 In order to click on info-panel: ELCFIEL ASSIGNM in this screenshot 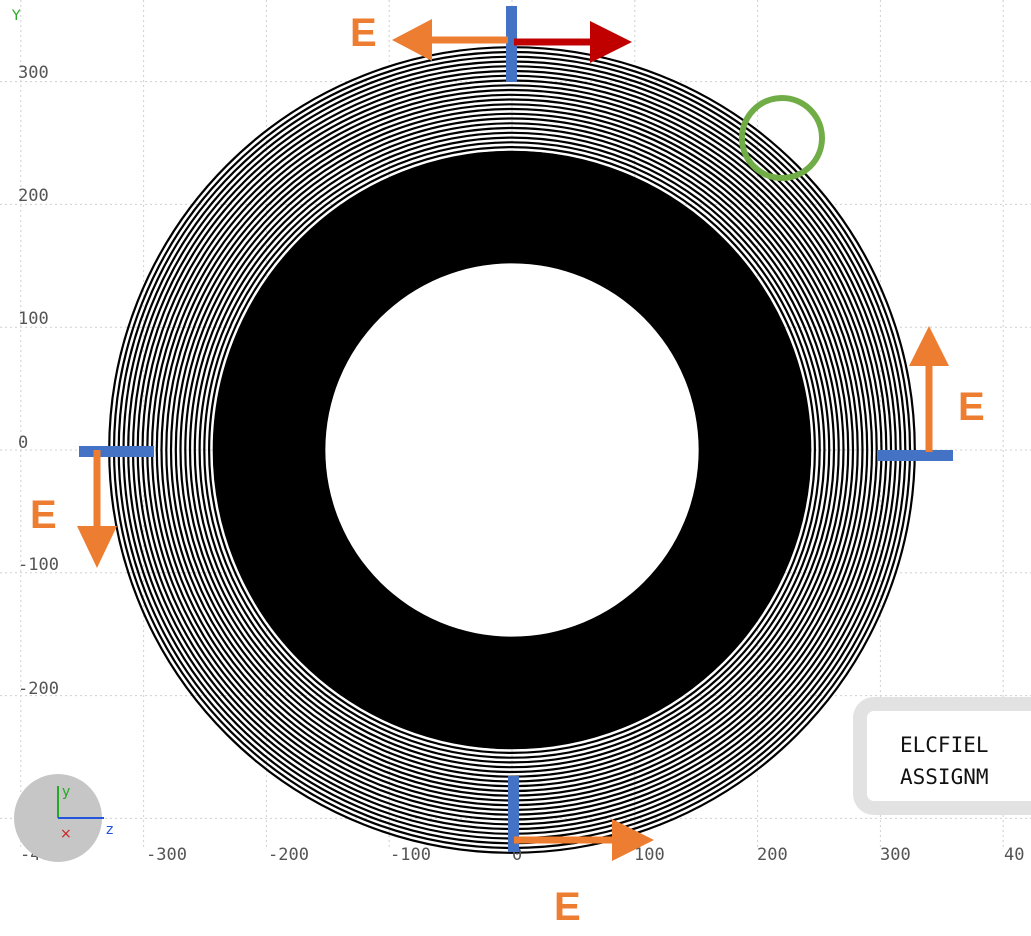, I will do `click(942, 756)`.